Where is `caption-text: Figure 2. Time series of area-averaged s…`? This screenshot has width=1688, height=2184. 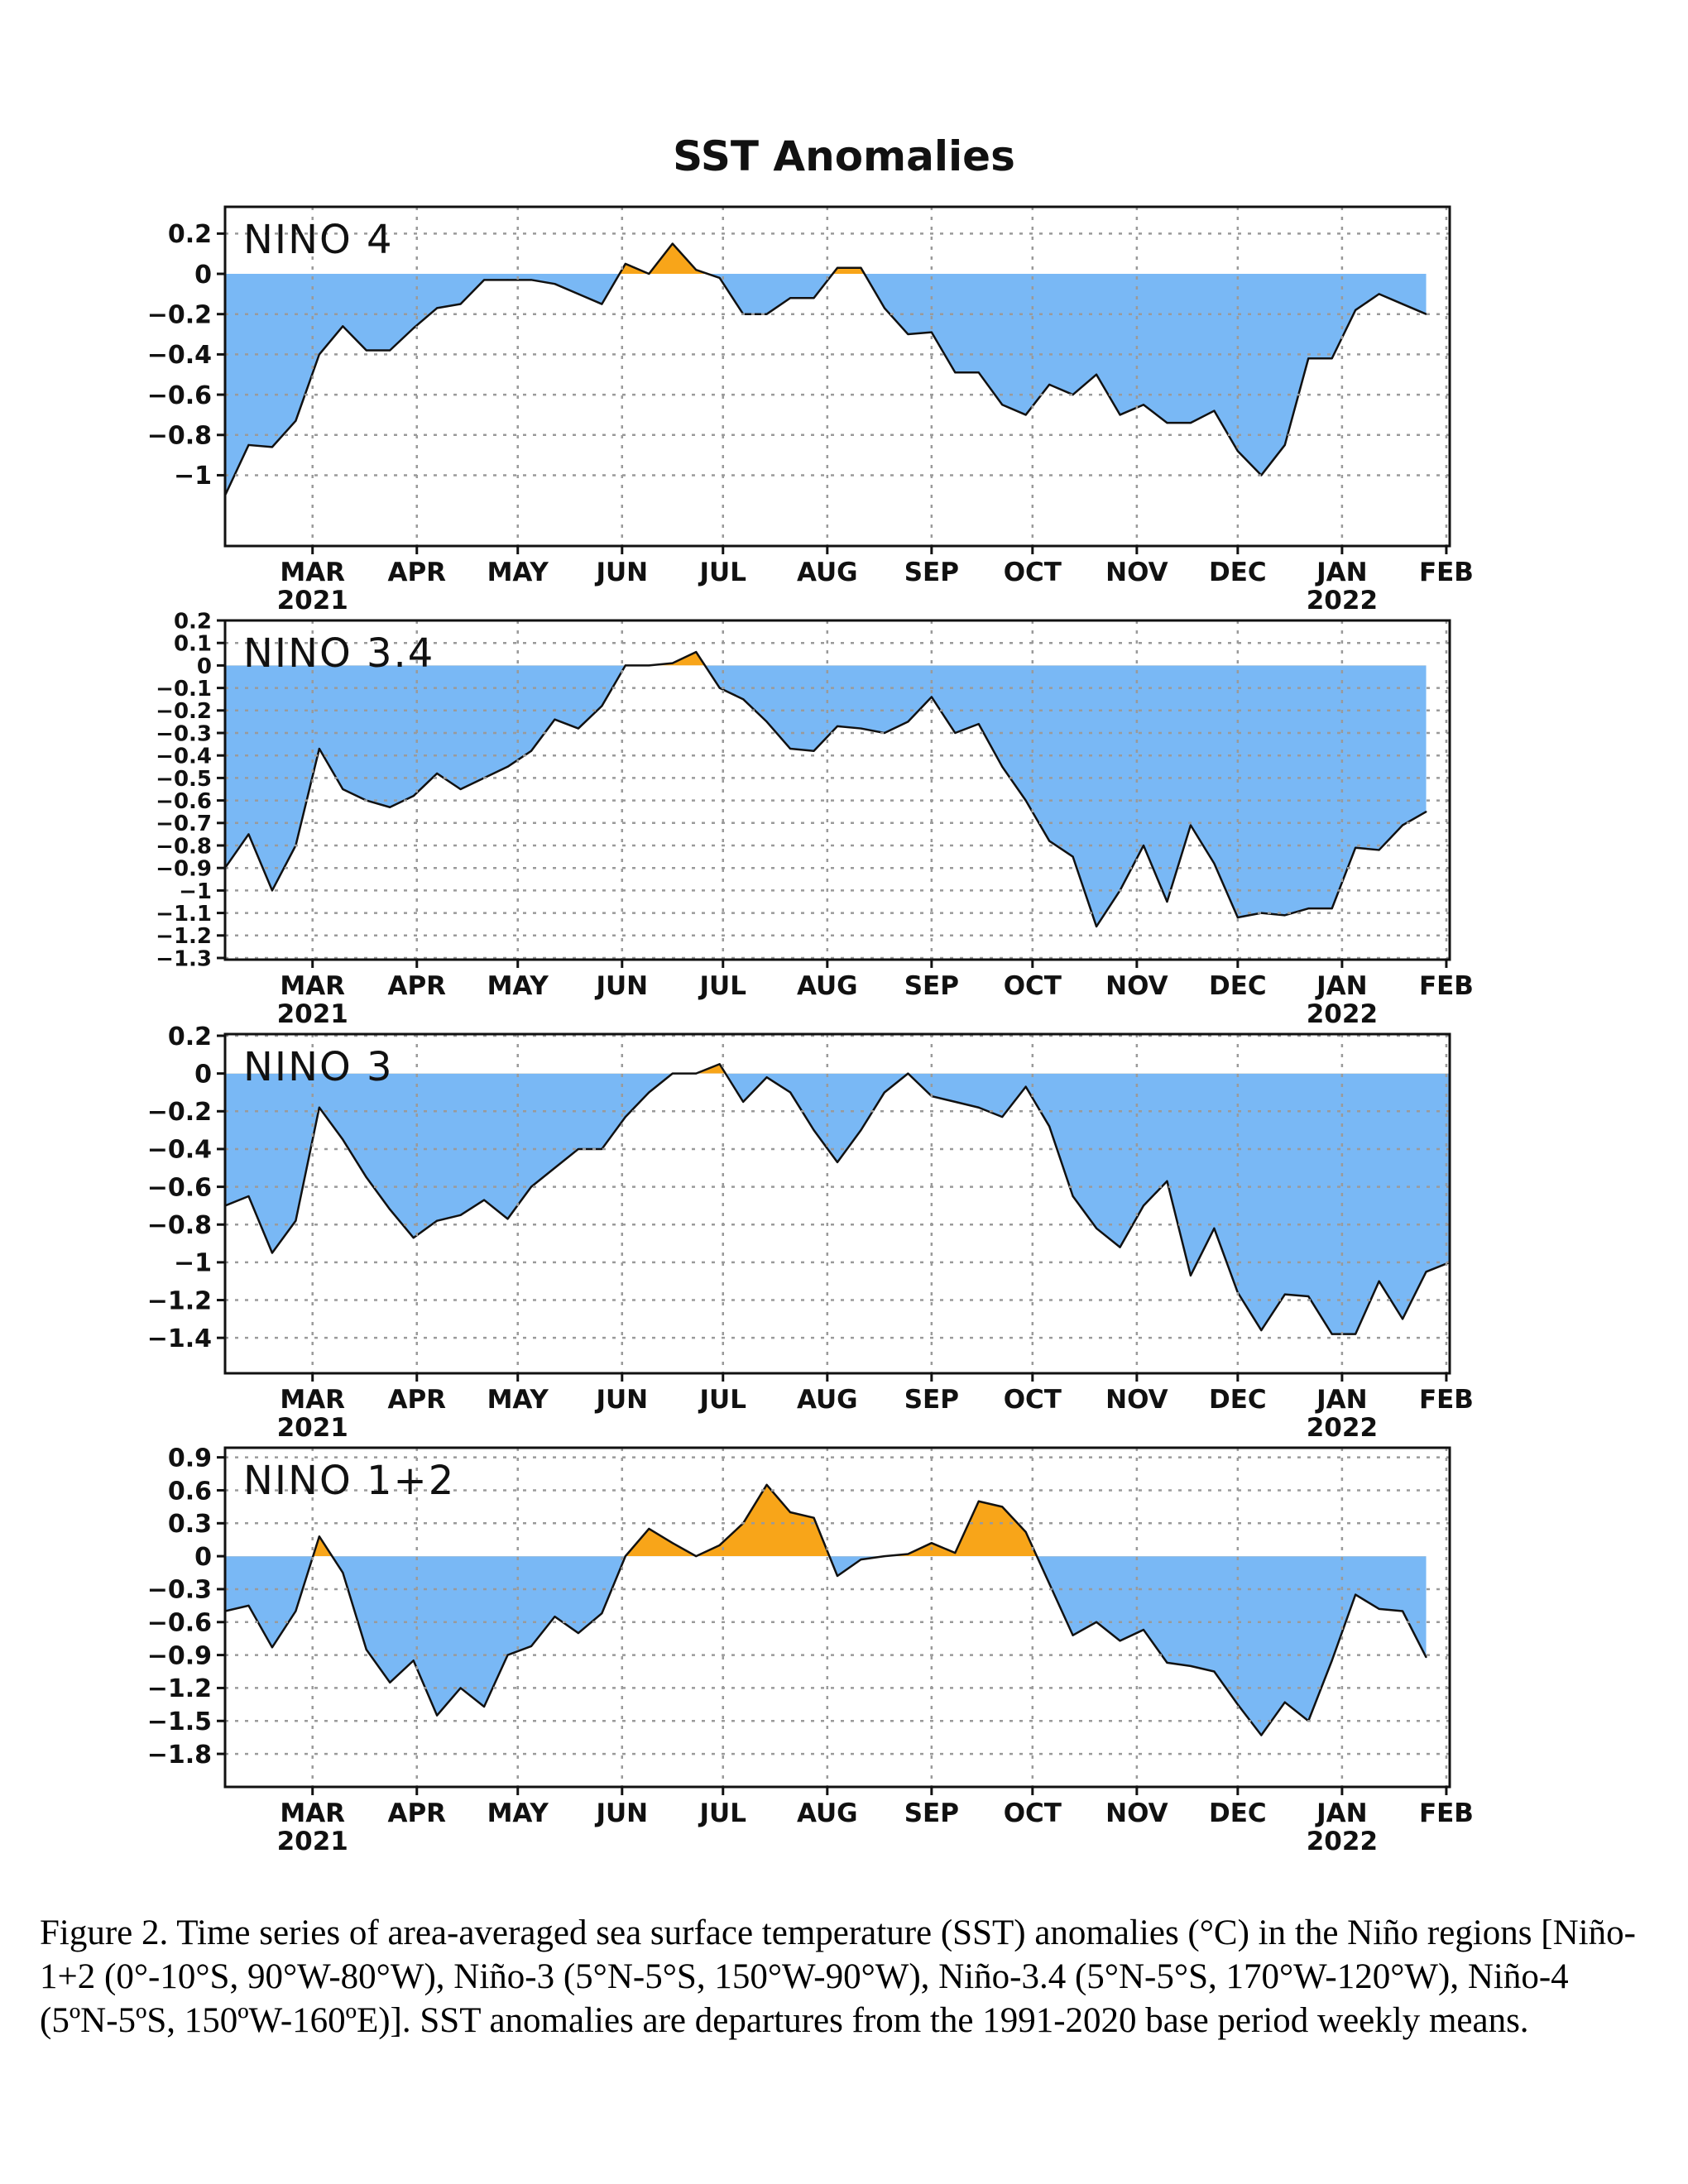 caption-text: Figure 2. Time series of area-averaged s… is located at coordinates (838, 1976).